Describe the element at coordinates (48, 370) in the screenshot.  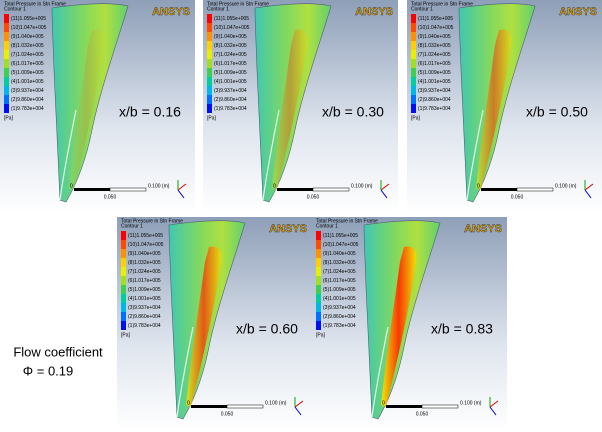
I see `flow-coefficient-value: Φ = 0.19` at that location.